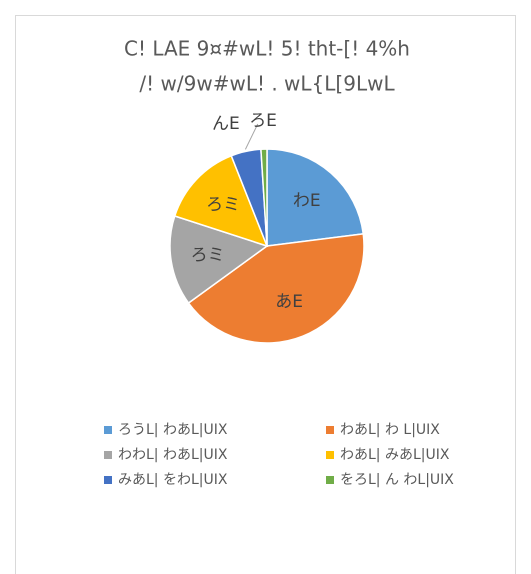  Describe the element at coordinates (173, 430) in the screenshot. I see `legend-label: ろうL| わあL|UIX` at that location.